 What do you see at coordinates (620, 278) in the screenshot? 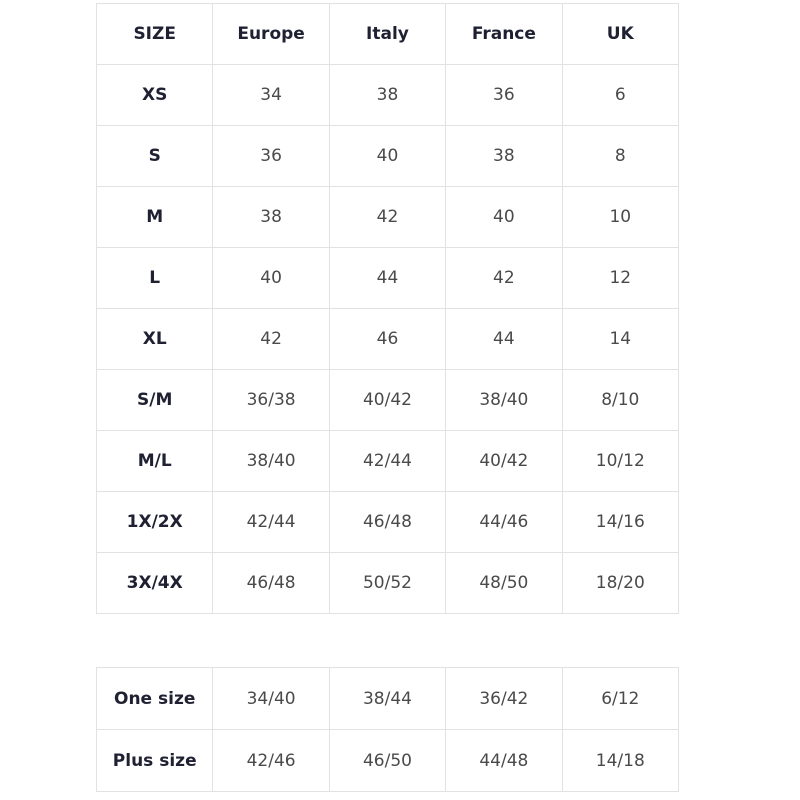
I see `size-value-cell: 12` at bounding box center [620, 278].